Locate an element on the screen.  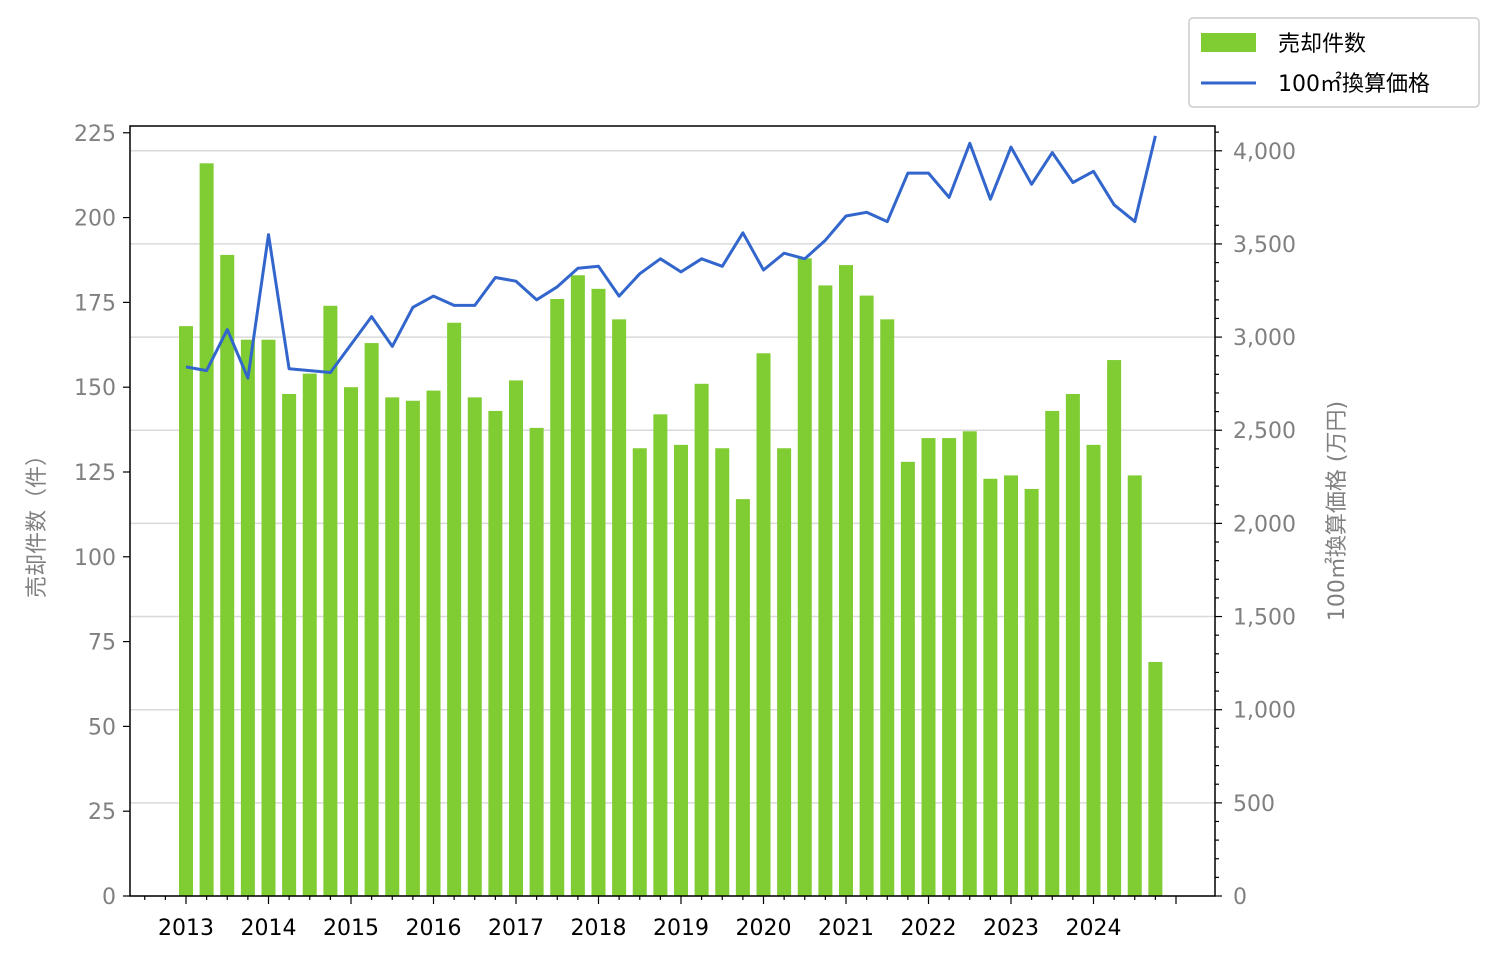
x-tick-label: 2013 is located at coordinates (186, 928).